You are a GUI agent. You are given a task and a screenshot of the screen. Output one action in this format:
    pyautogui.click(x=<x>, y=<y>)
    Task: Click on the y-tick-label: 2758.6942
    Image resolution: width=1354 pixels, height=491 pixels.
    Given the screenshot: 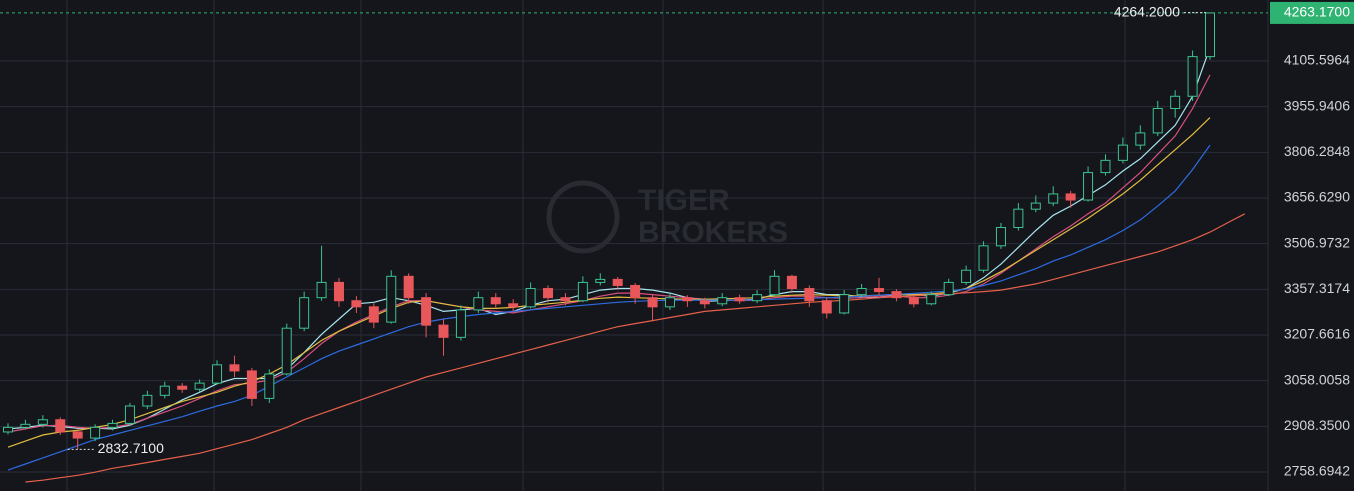 What is the action you would take?
    pyautogui.click(x=1317, y=471)
    